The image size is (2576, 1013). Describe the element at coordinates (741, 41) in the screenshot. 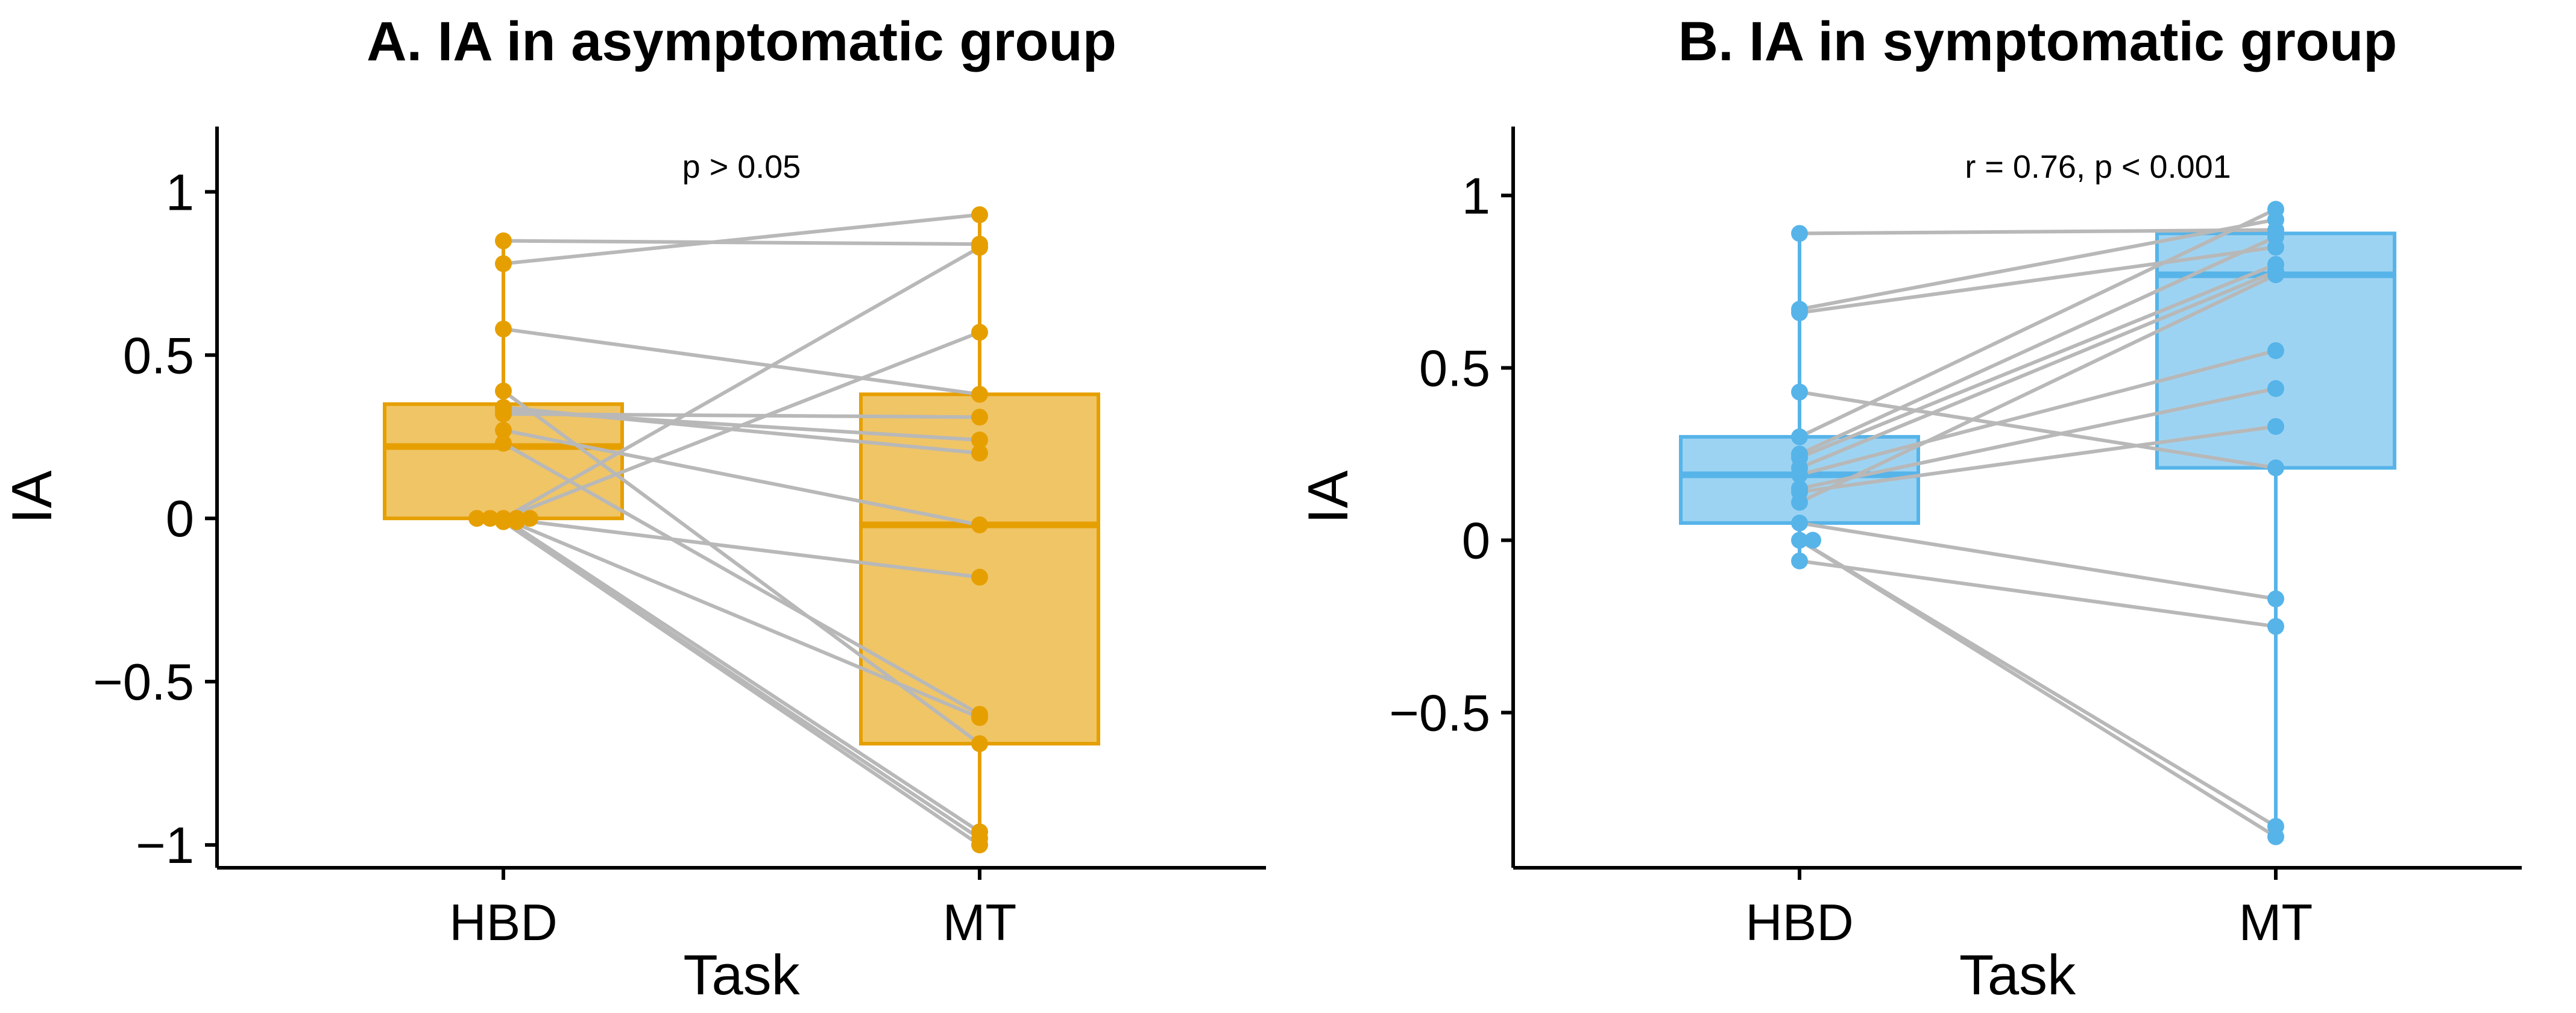

I see `chart-title: A. IA in asymptomatic group` at that location.